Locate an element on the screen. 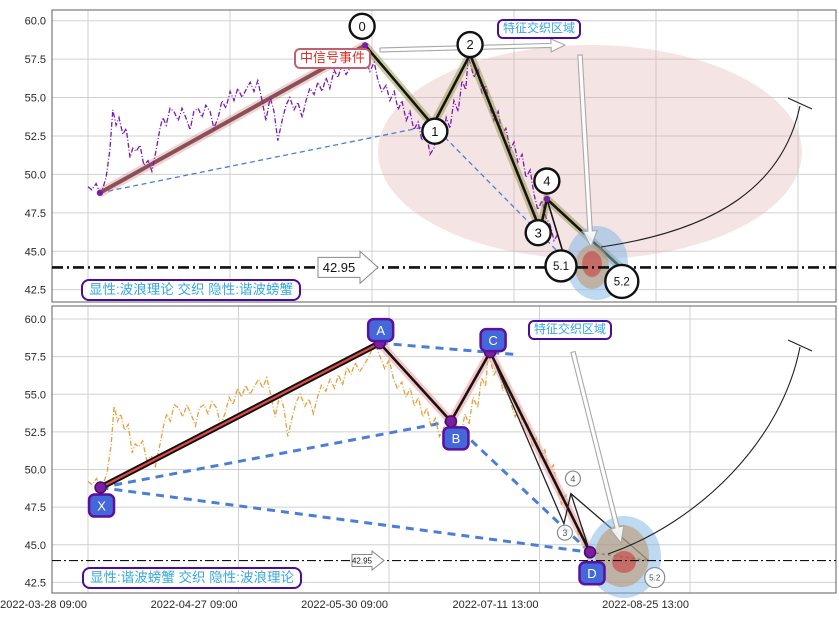 This screenshot has width=839, height=617. wave-marker-2: 2 is located at coordinates (470, 44).